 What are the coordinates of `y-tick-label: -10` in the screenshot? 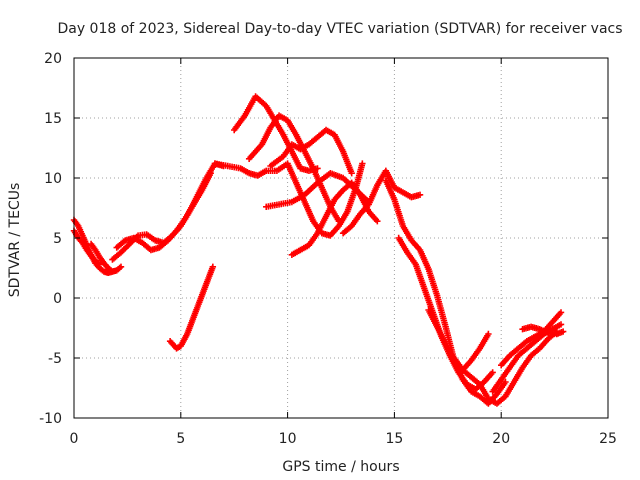 It's located at (50, 419).